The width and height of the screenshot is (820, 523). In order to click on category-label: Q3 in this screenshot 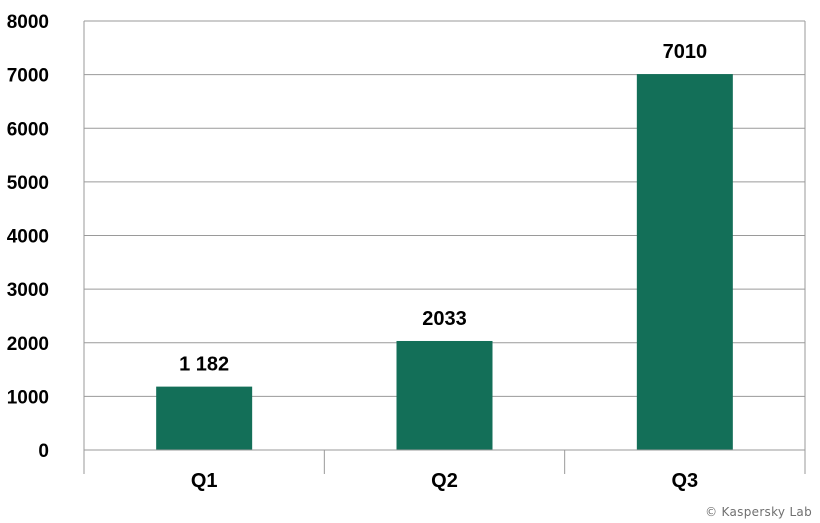, I will do `click(684, 481)`.